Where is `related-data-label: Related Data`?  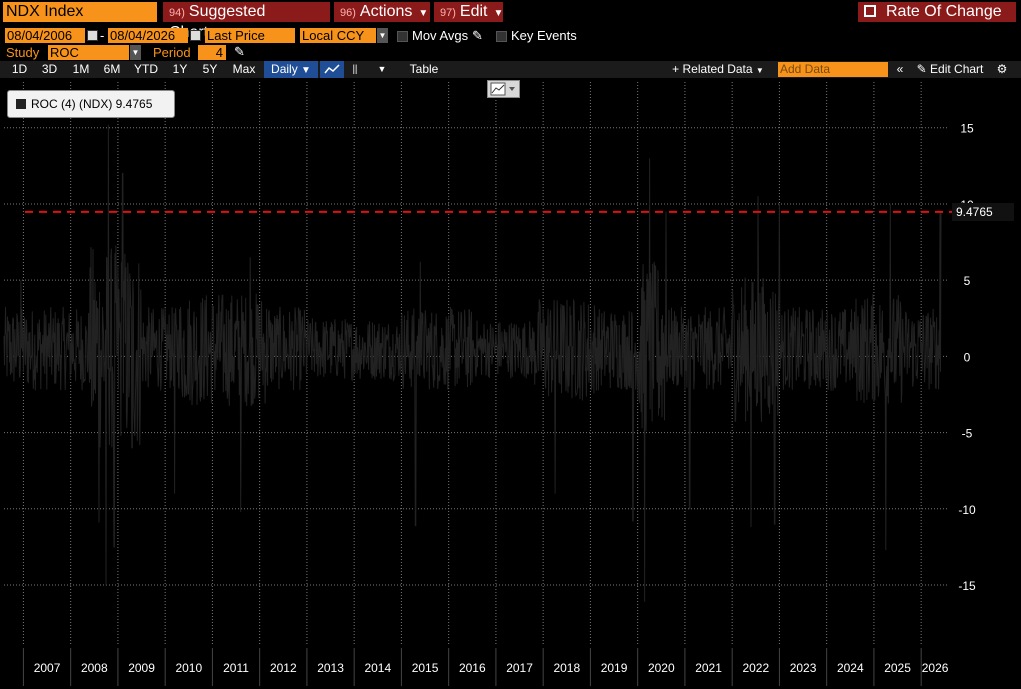 related-data-label: Related Data is located at coordinates (717, 69).